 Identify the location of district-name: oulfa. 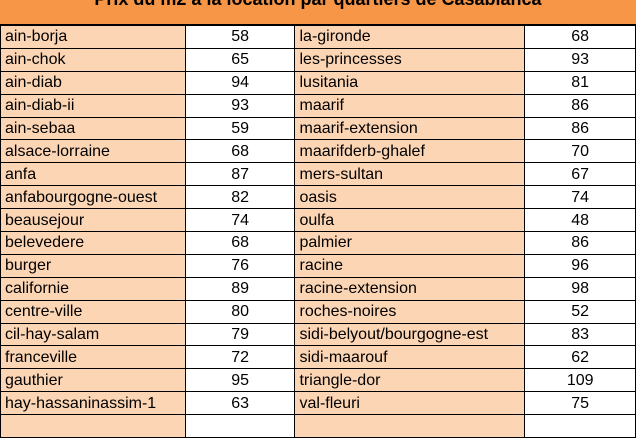
(410, 220).